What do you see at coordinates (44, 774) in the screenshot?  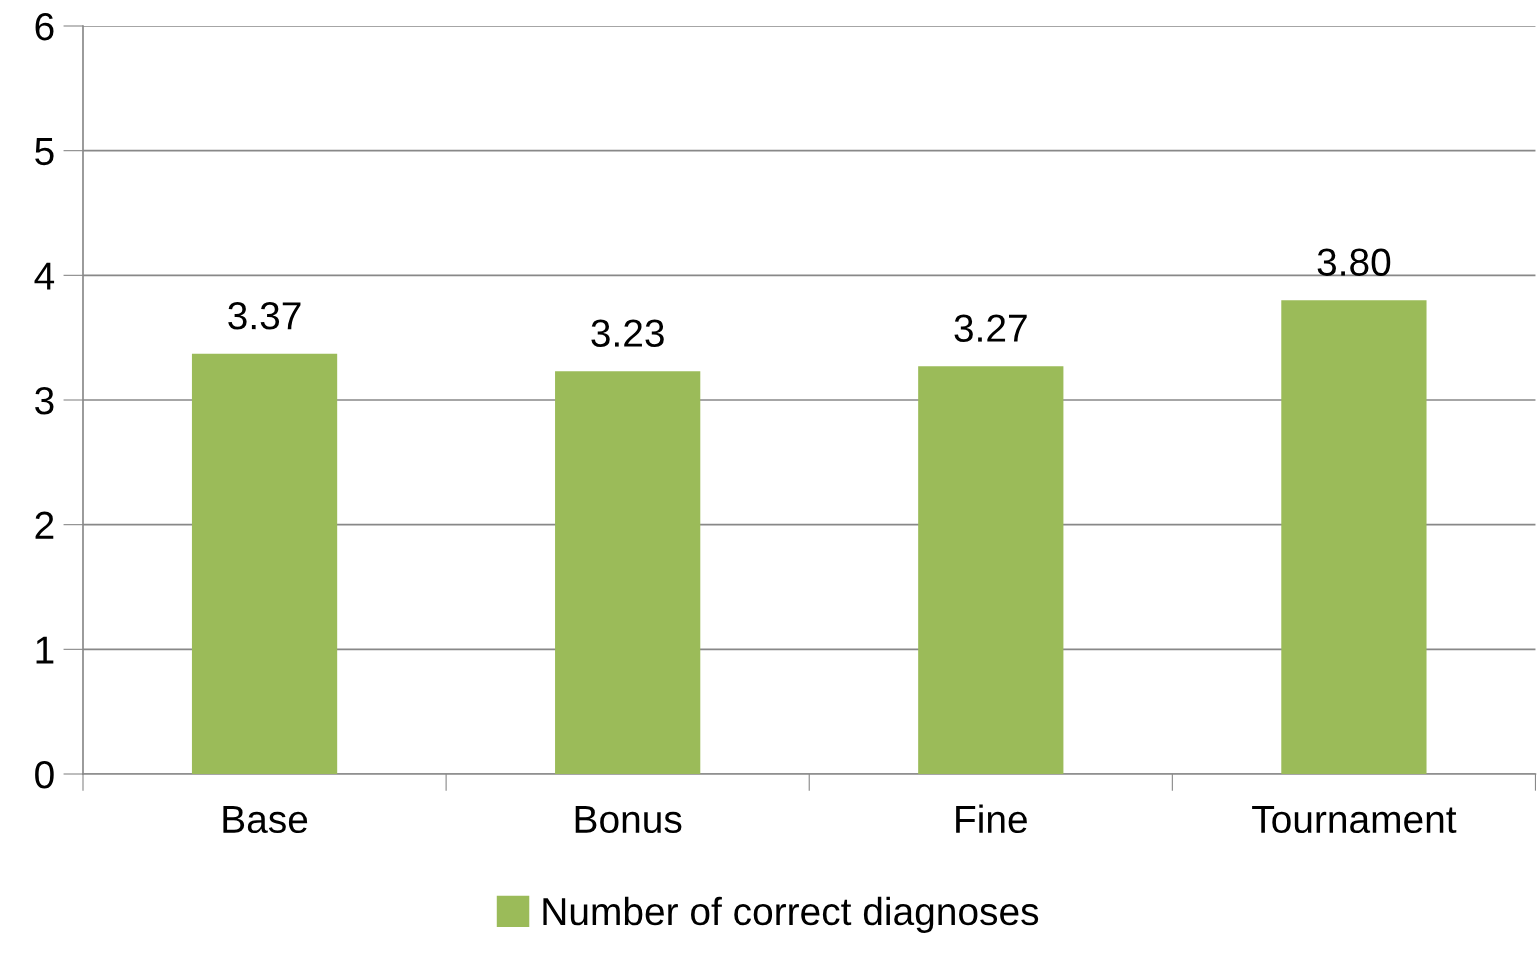 I see `y-tick-label: 0` at bounding box center [44, 774].